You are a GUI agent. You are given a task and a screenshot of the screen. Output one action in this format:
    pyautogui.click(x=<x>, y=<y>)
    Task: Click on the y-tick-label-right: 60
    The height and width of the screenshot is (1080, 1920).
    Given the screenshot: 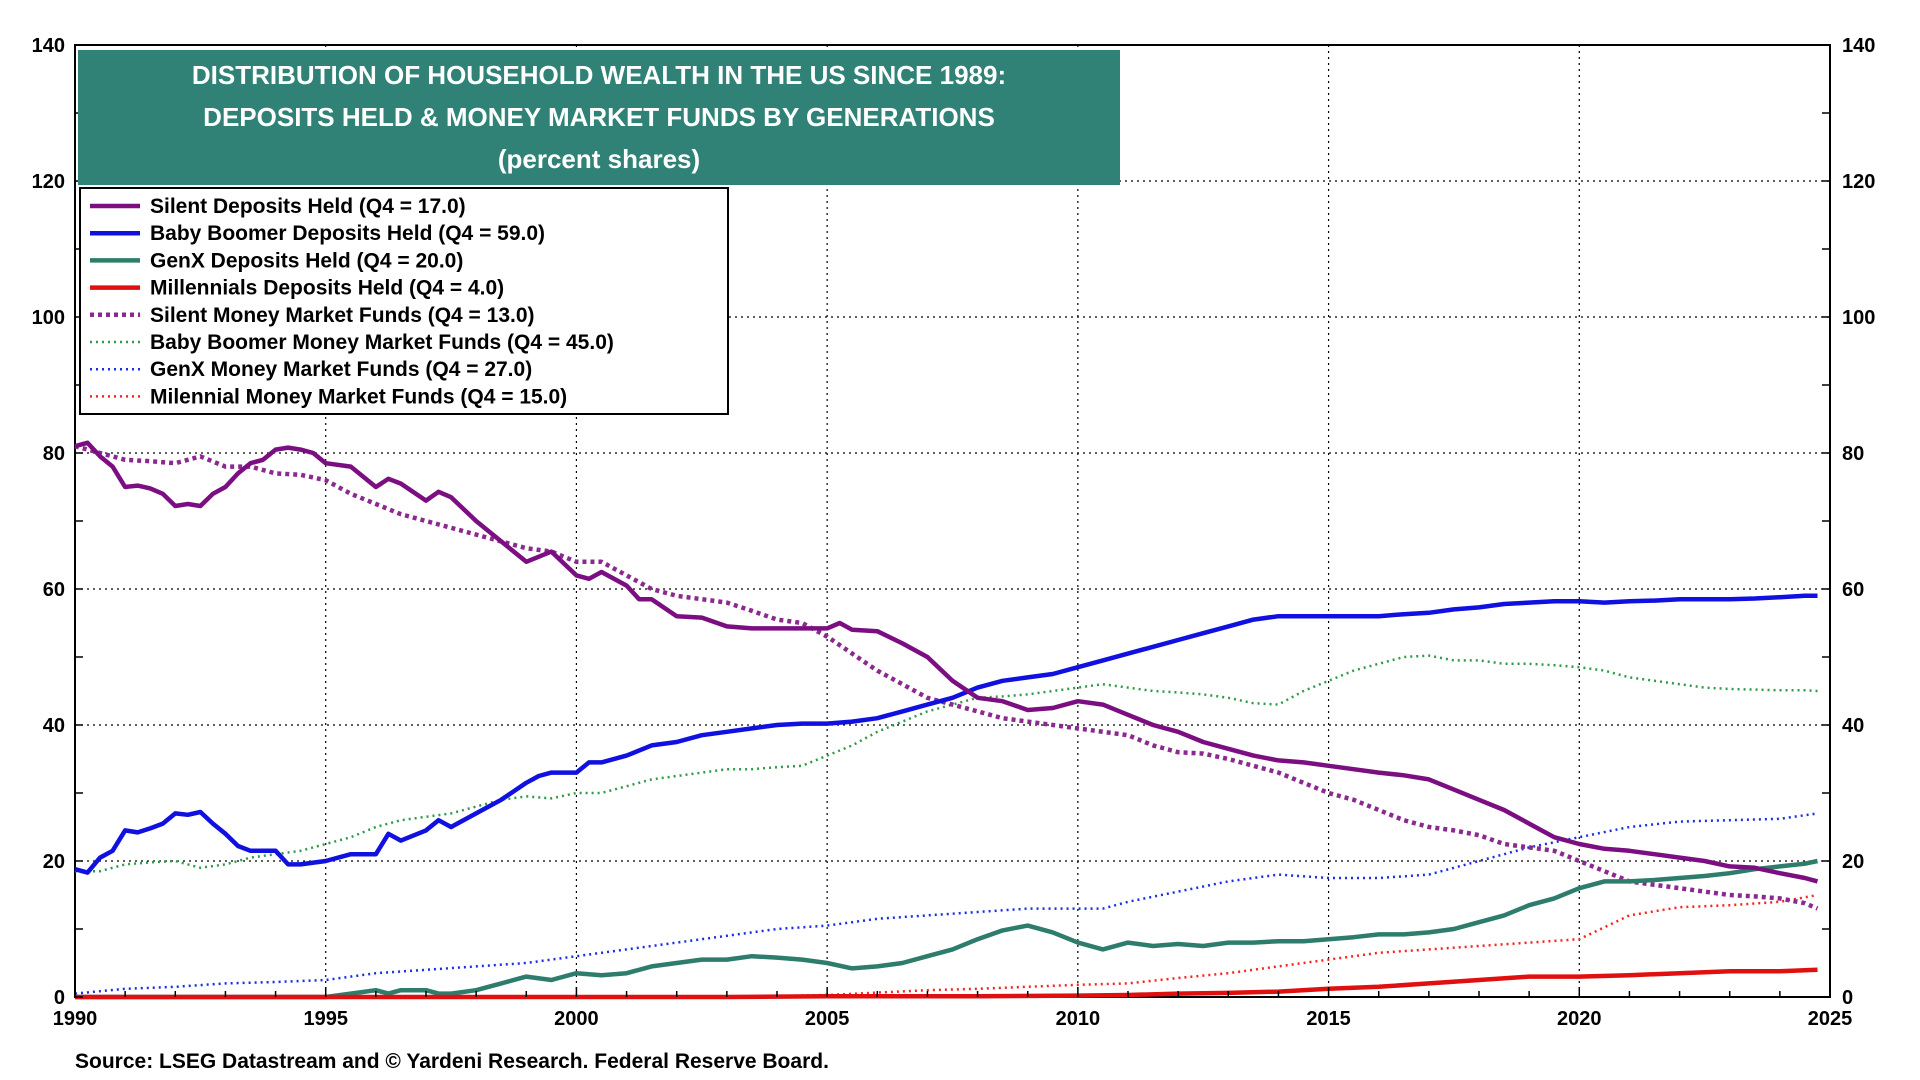 What is the action you would take?
    pyautogui.click(x=1853, y=590)
    